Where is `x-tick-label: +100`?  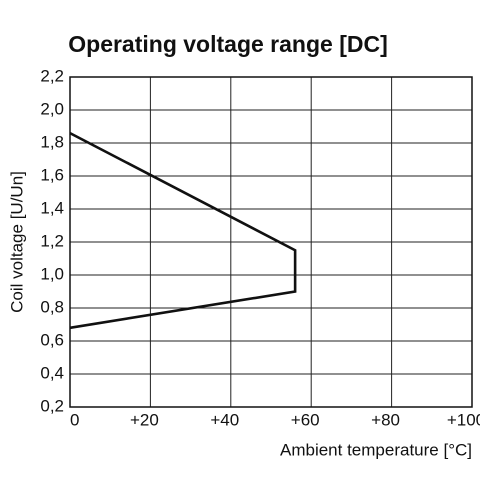
x-tick-label: +100 is located at coordinates (463, 419).